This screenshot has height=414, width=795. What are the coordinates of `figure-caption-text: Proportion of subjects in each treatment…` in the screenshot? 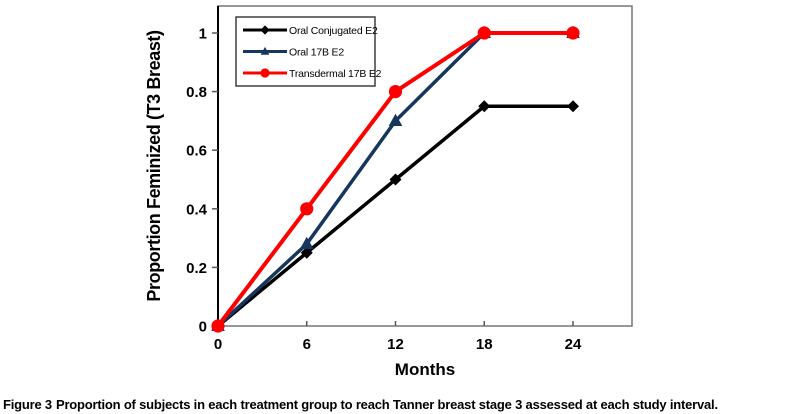 It's located at (386, 404).